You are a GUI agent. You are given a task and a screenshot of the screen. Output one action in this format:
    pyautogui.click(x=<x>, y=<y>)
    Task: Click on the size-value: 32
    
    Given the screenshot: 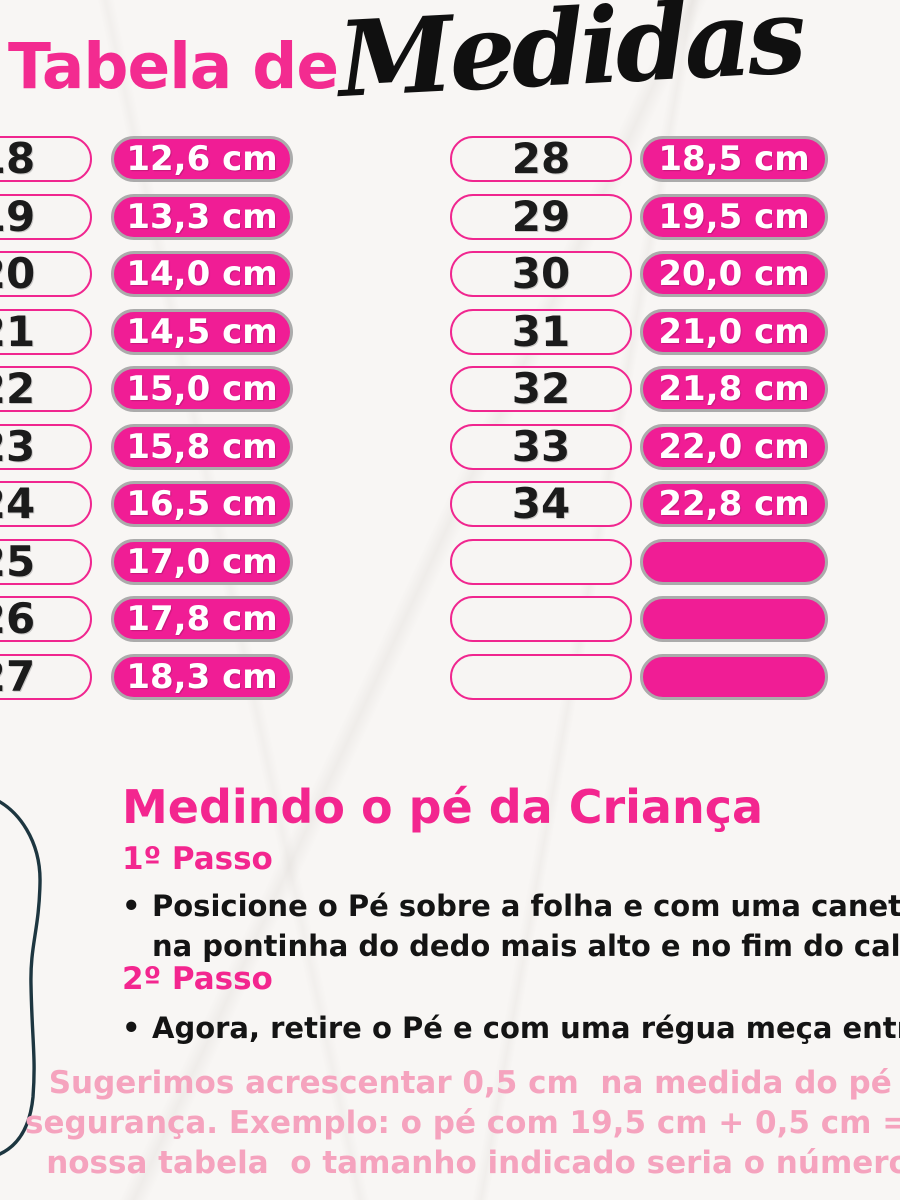 What is the action you would take?
    pyautogui.click(x=541, y=388)
    